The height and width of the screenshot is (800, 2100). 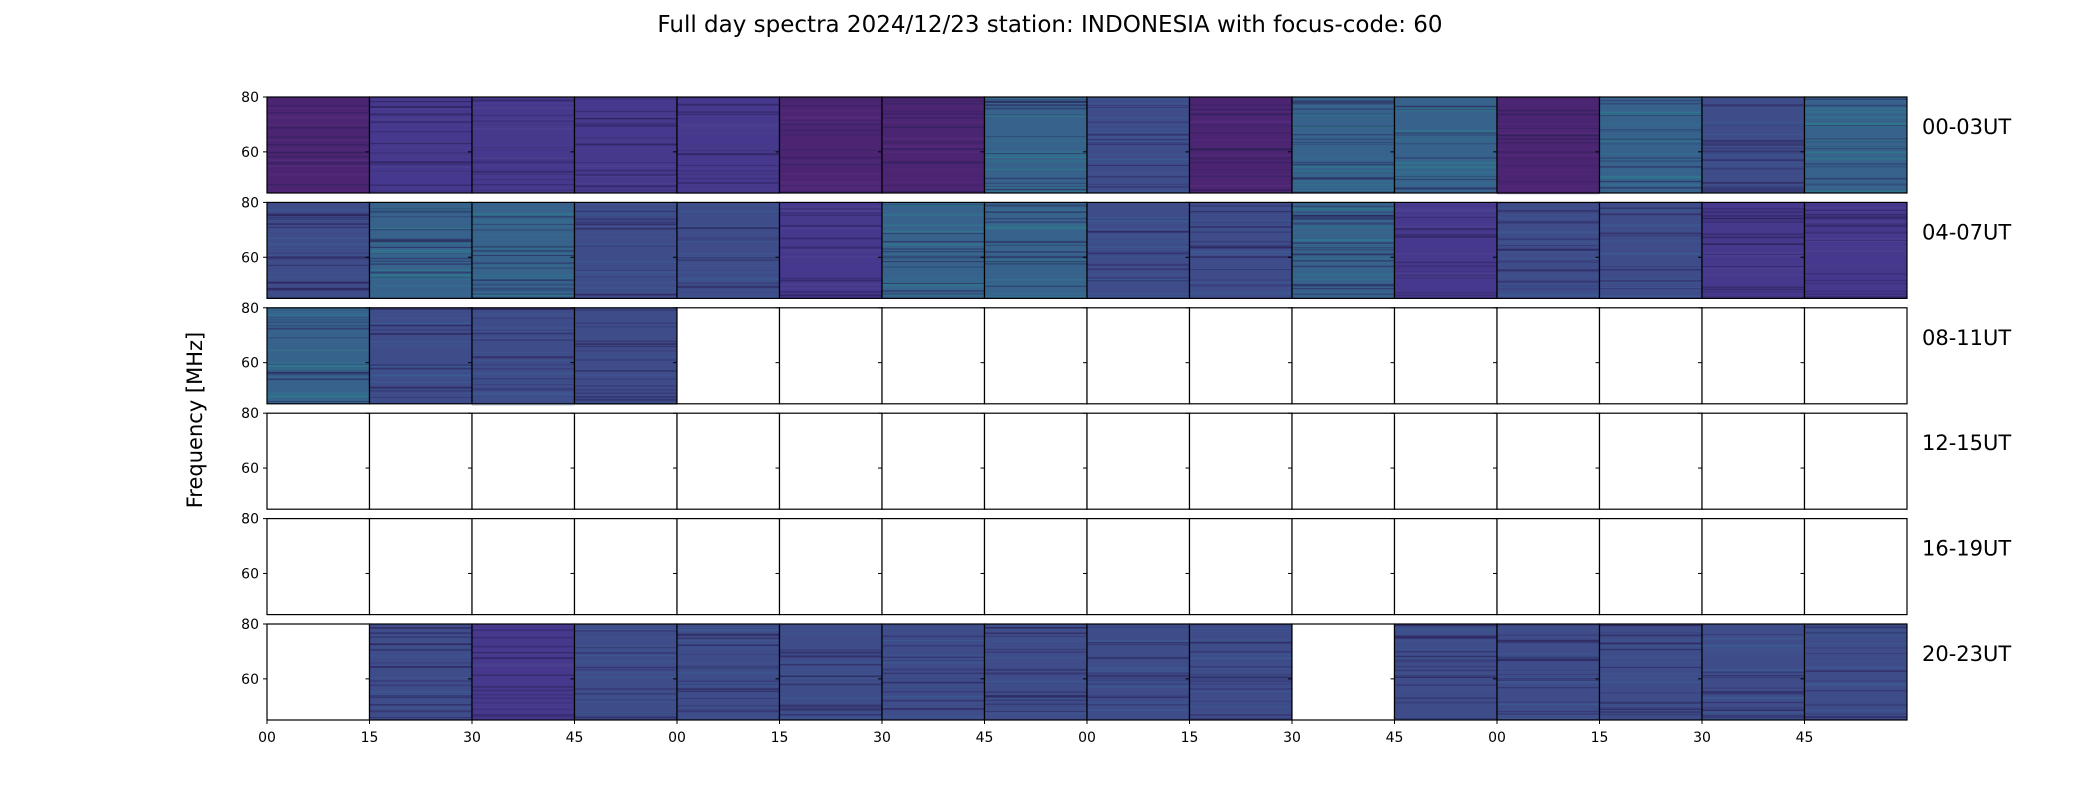 I want to click on y-tick-label: 80, so click(x=250, y=203).